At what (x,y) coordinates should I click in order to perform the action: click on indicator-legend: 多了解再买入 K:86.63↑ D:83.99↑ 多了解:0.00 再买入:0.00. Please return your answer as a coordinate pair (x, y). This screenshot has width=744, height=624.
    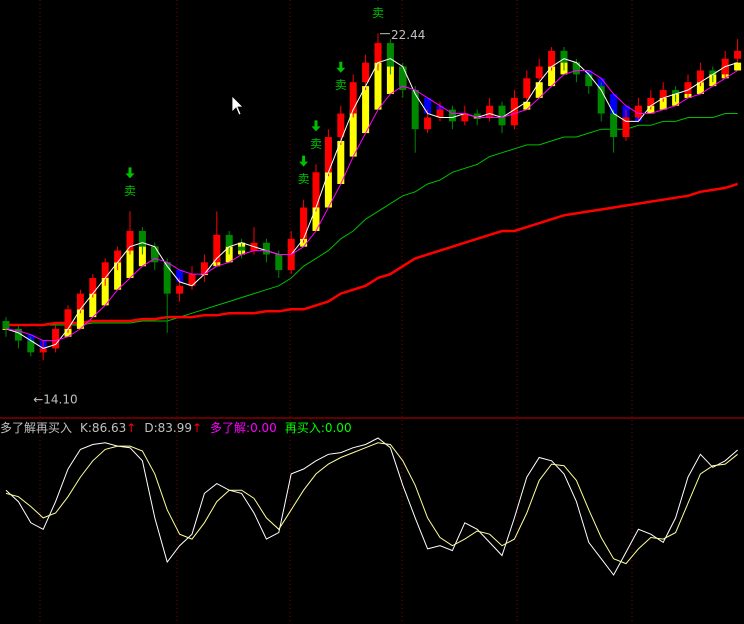
    Looking at the image, I should click on (180, 428).